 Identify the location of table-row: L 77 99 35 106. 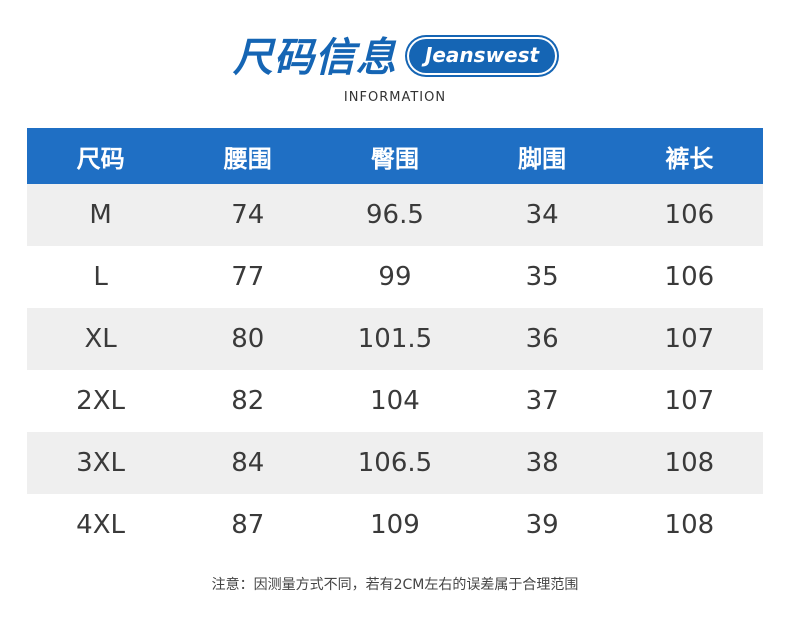
(395, 277).